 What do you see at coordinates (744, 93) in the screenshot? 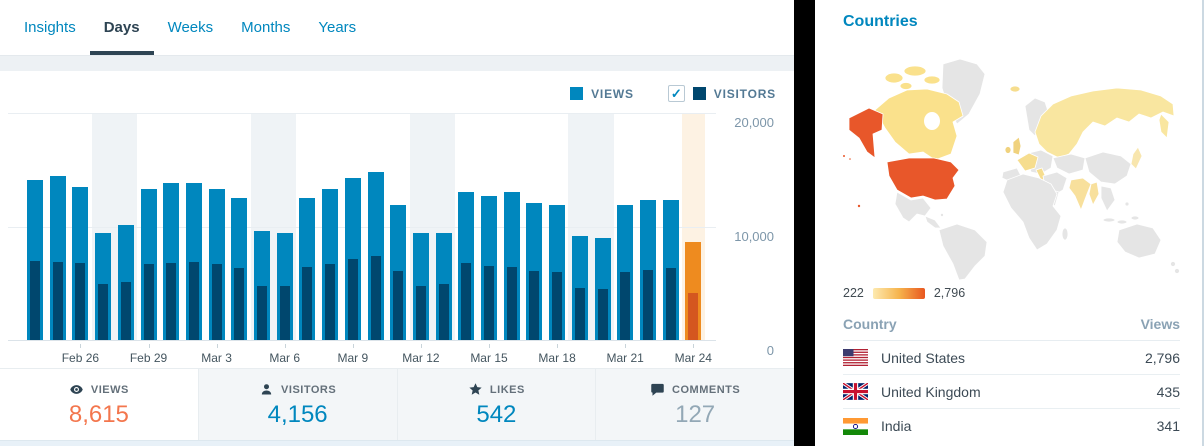
I see `legend-visitors-label: VISITORS` at bounding box center [744, 93].